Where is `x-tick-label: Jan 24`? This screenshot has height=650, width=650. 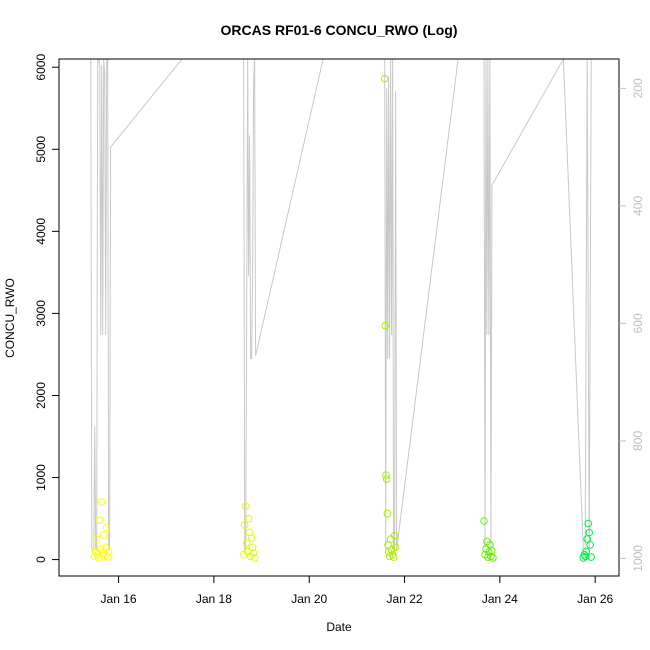 x-tick-label: Jan 24 is located at coordinates (500, 599).